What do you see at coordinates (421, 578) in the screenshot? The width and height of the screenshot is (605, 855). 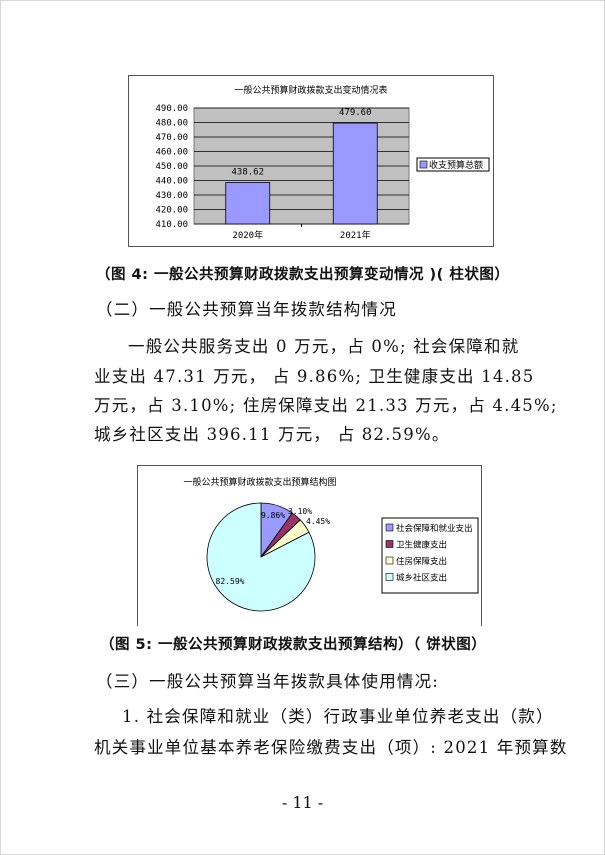 I see `legend-label: 城乡社区支出` at bounding box center [421, 578].